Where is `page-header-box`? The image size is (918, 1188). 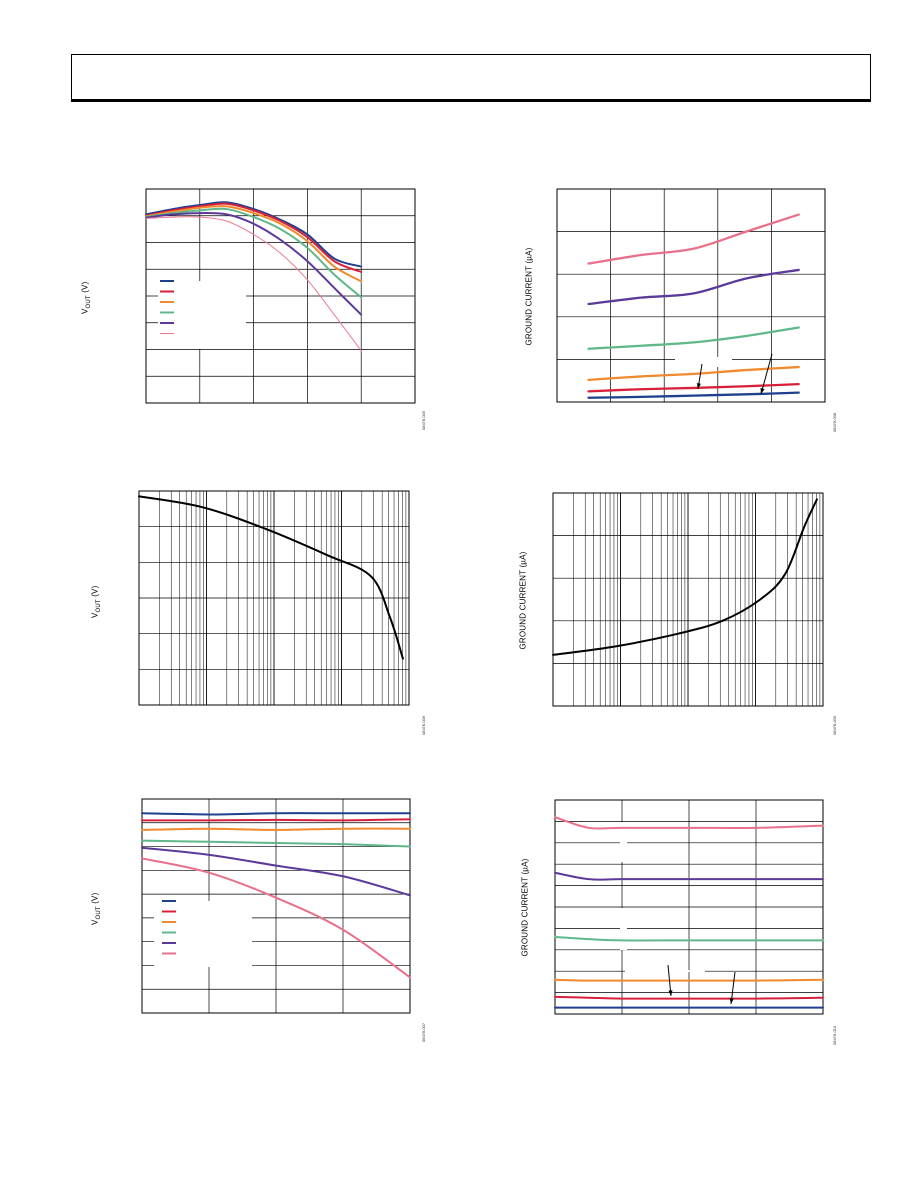 page-header-box is located at coordinates (471, 78).